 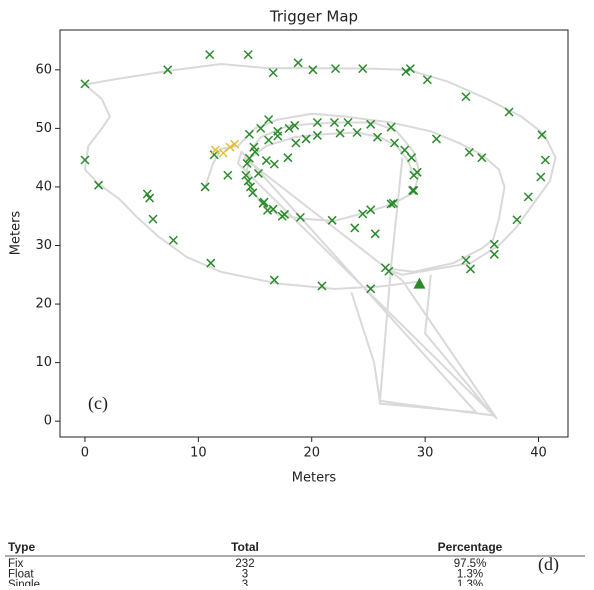 I want to click on table-header: Total, so click(x=245, y=547).